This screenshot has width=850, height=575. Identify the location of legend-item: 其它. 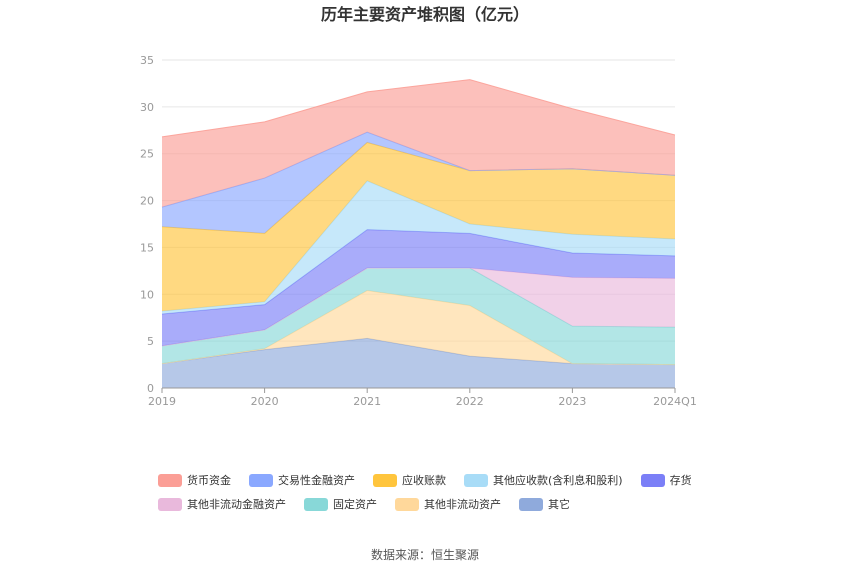
(544, 504).